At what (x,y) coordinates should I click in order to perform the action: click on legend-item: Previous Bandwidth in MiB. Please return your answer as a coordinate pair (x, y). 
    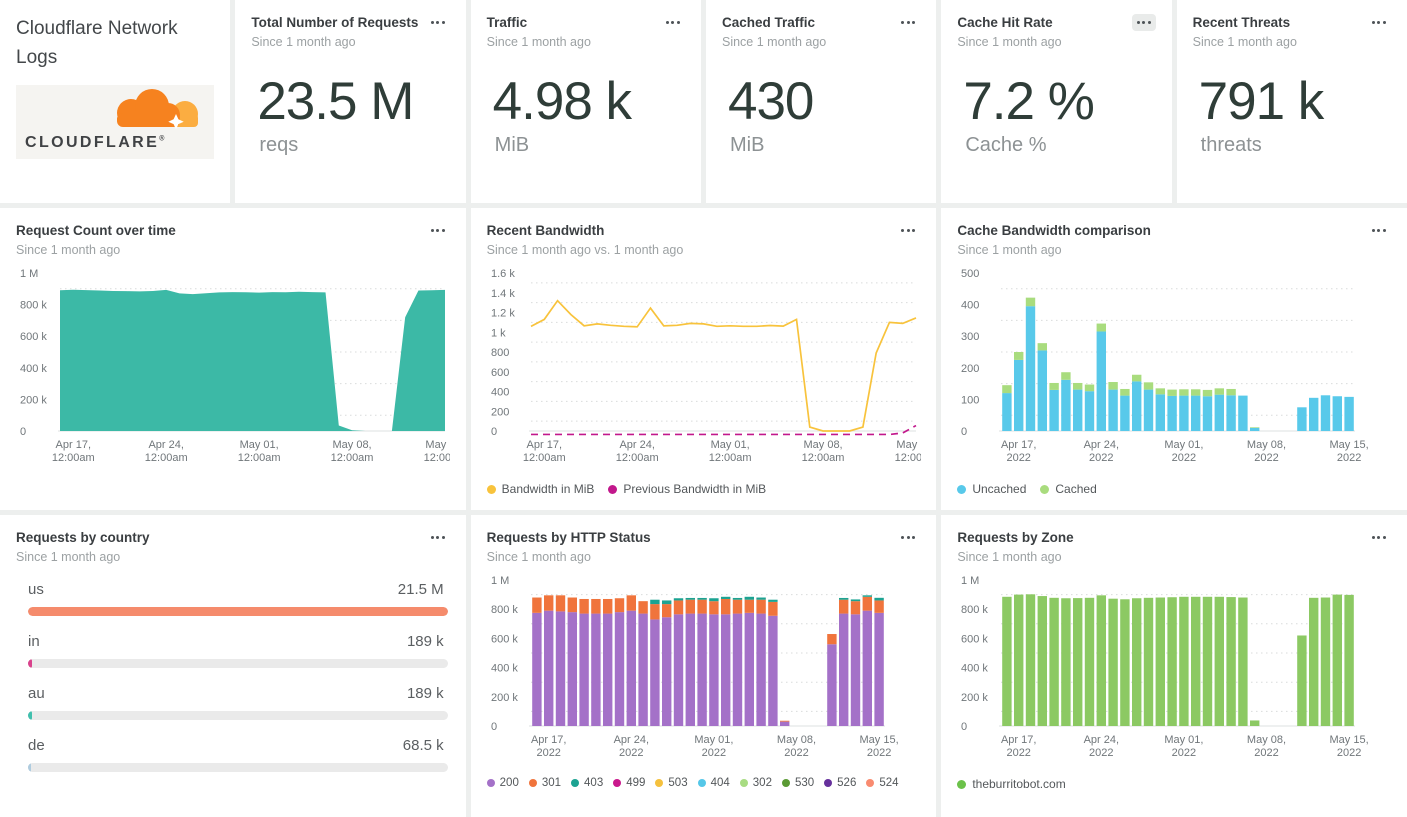
    Looking at the image, I should click on (687, 489).